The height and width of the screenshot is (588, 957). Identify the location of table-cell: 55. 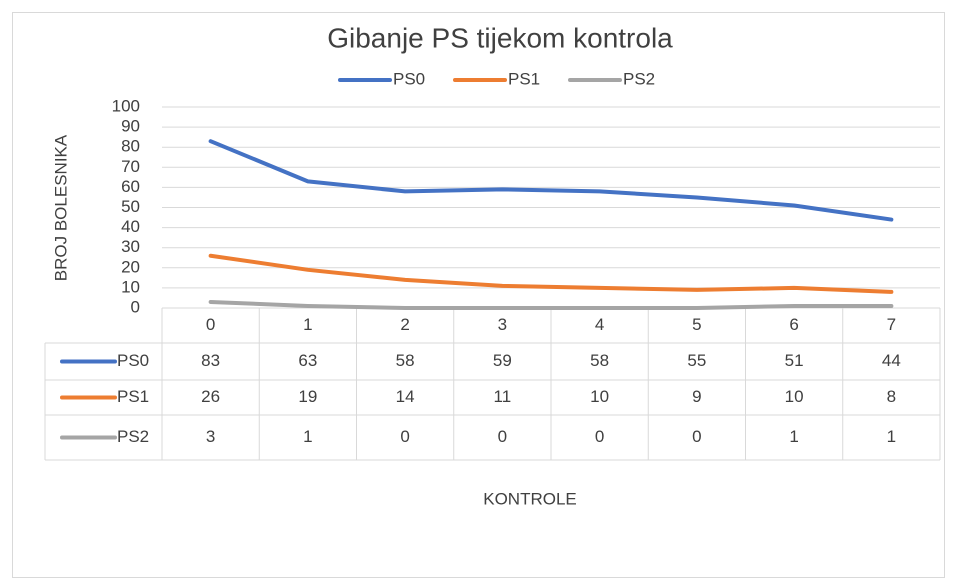
(696, 360).